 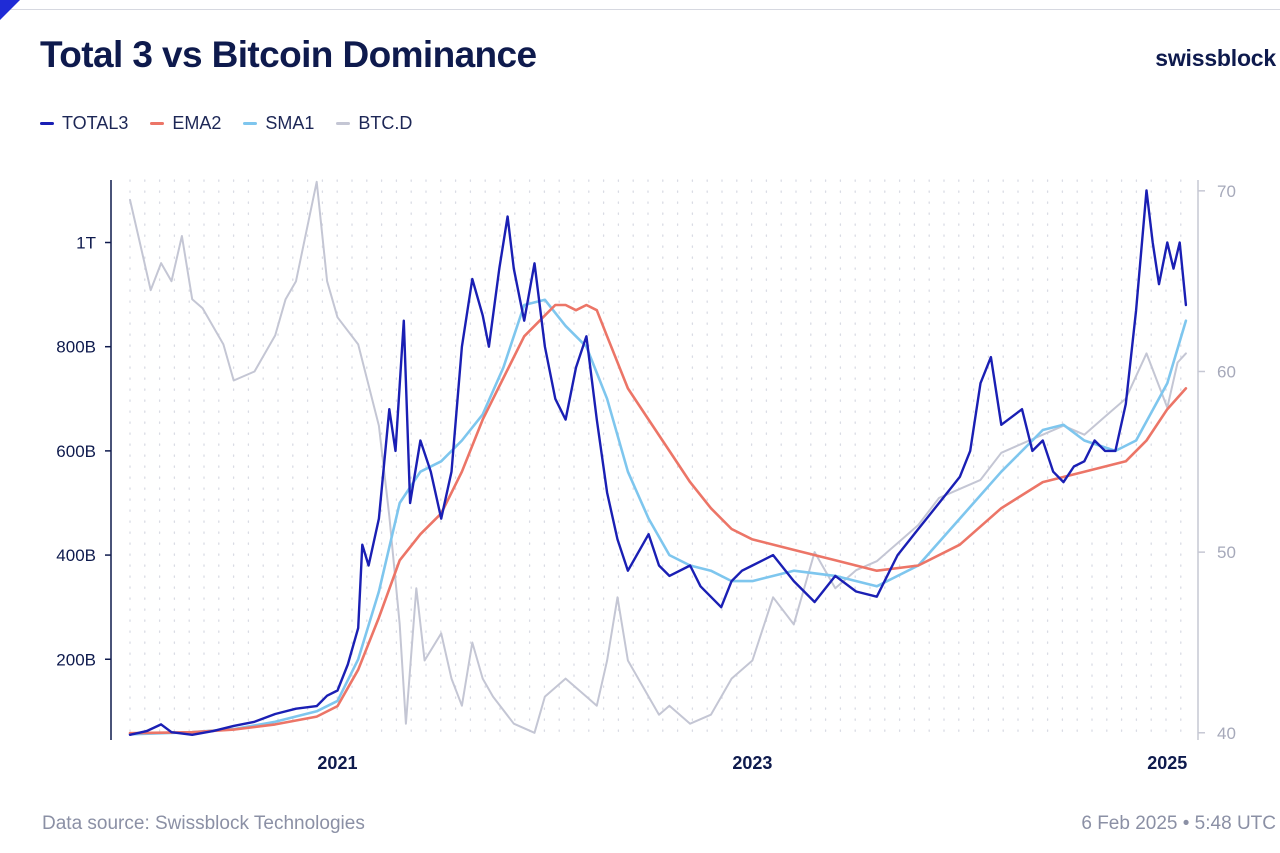 I want to click on legend-swatch-total3, so click(x=47, y=123).